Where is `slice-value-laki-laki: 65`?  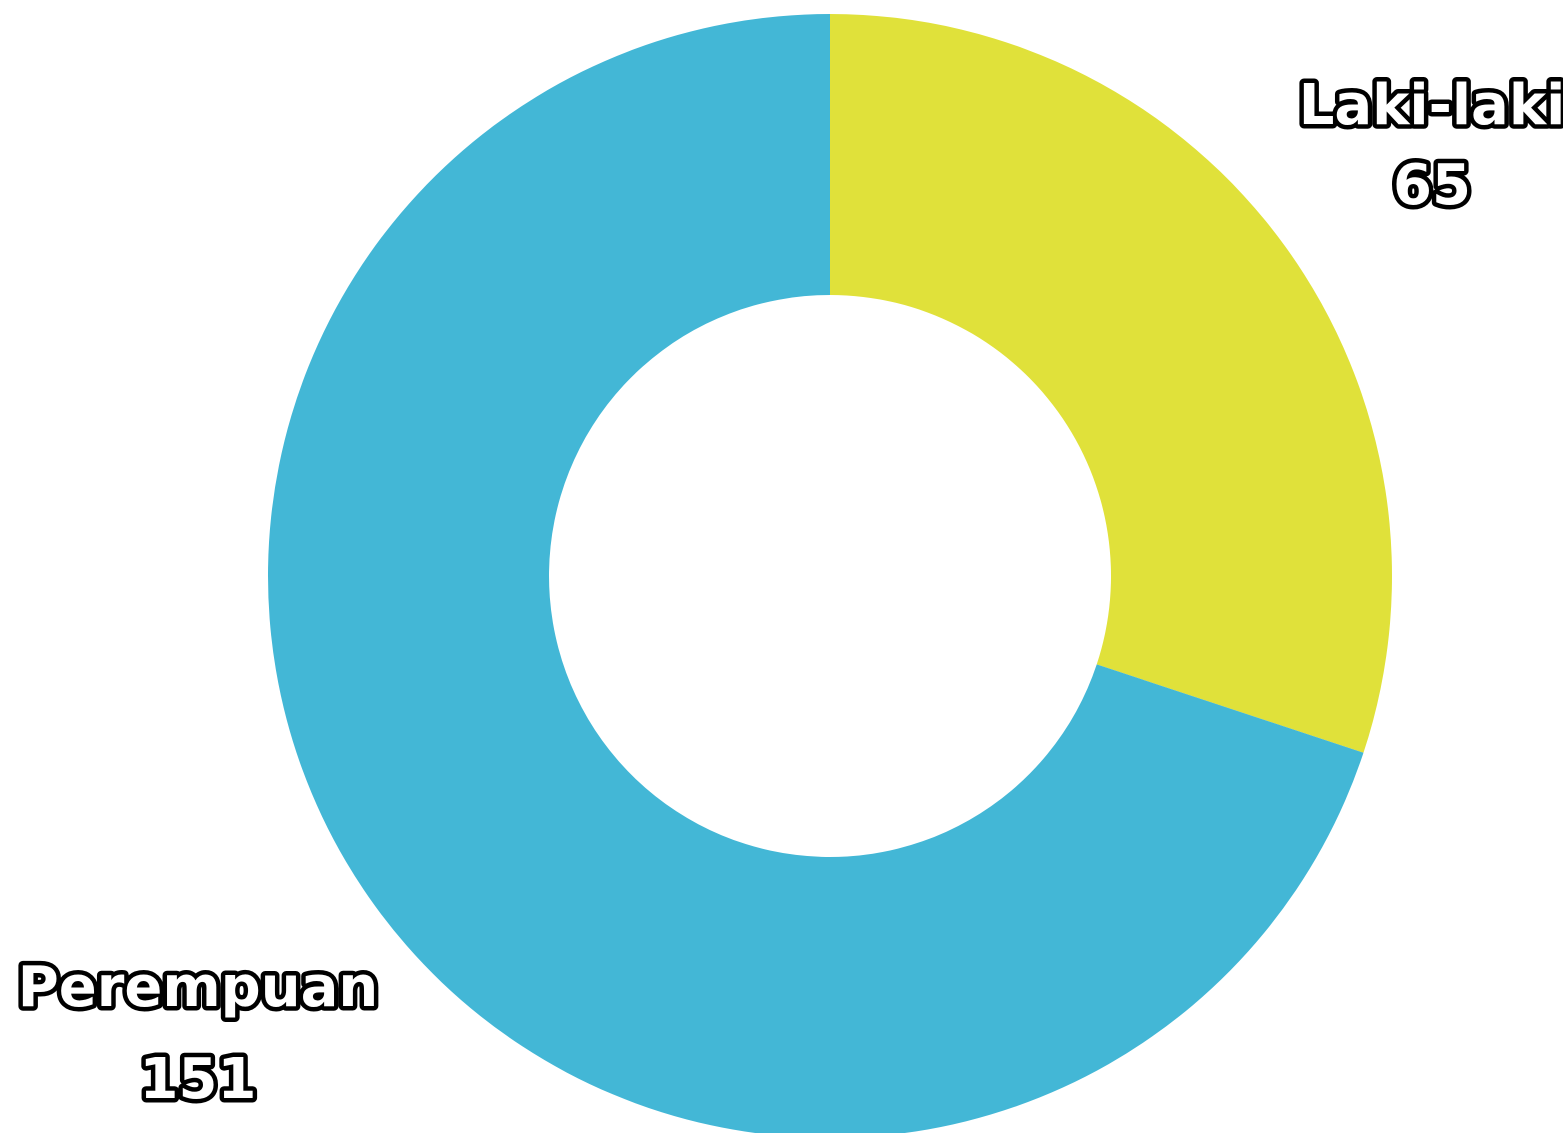
slice-value-laki-laki: 65 is located at coordinates (1432, 185).